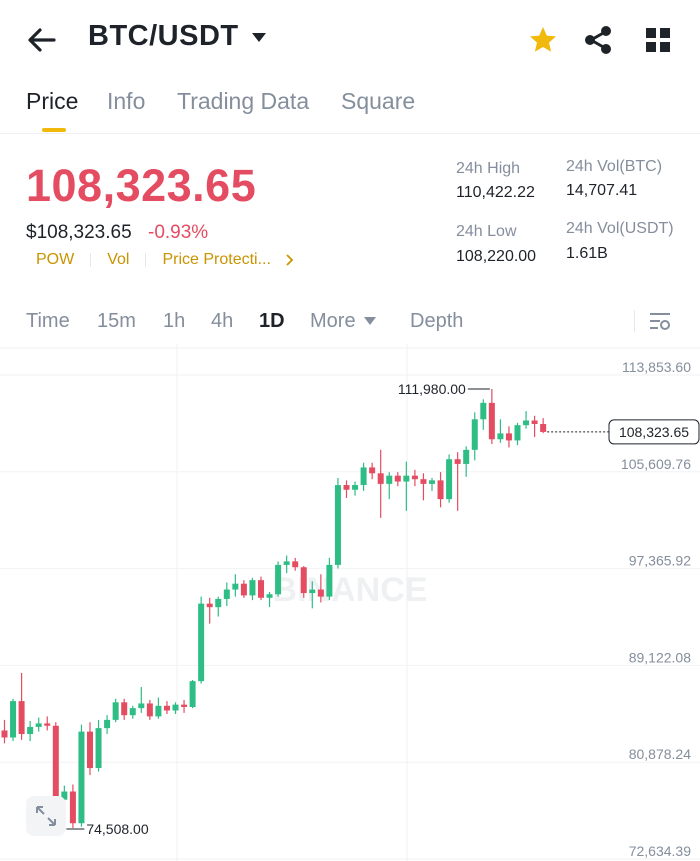 This screenshot has width=700, height=861. I want to click on interval-15m: 15m, so click(116, 321).